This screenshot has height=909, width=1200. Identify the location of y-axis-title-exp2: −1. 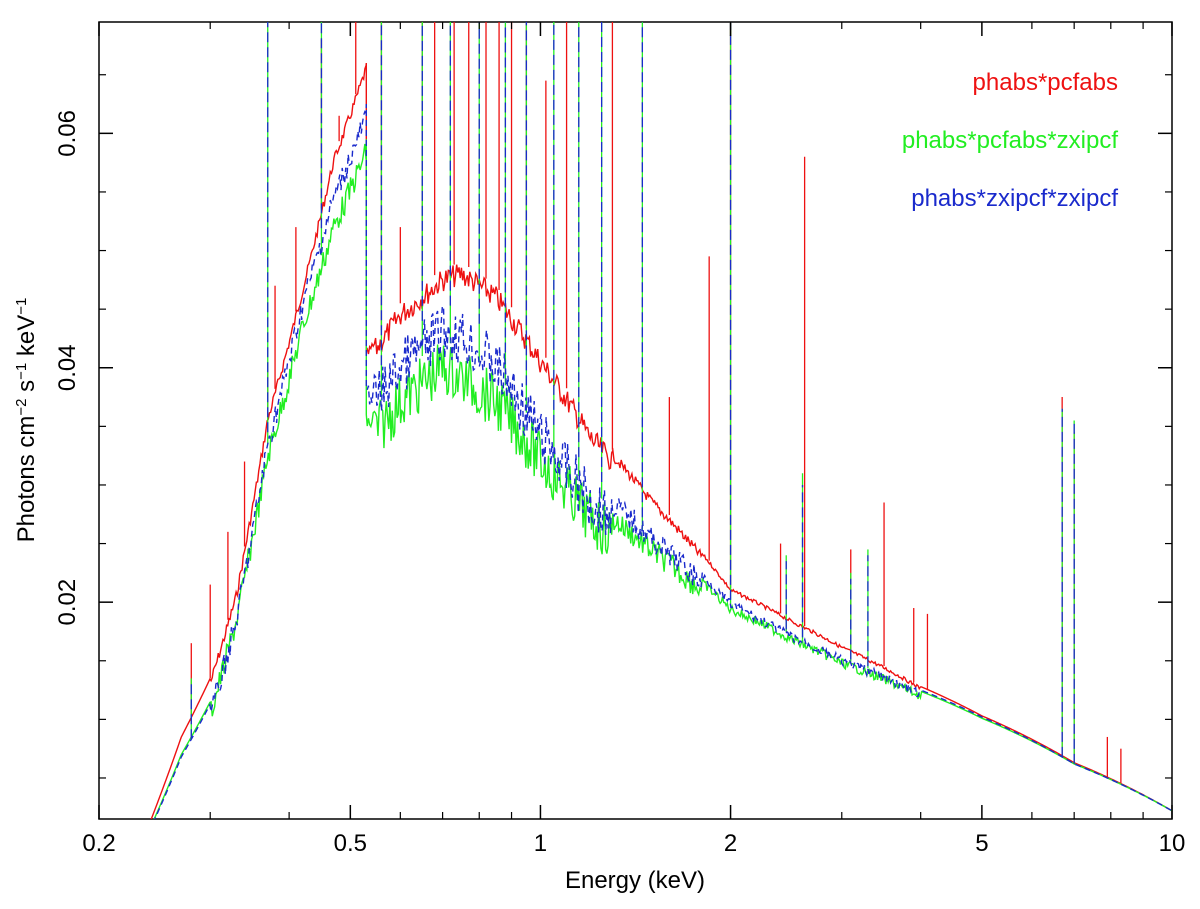
(21, 371).